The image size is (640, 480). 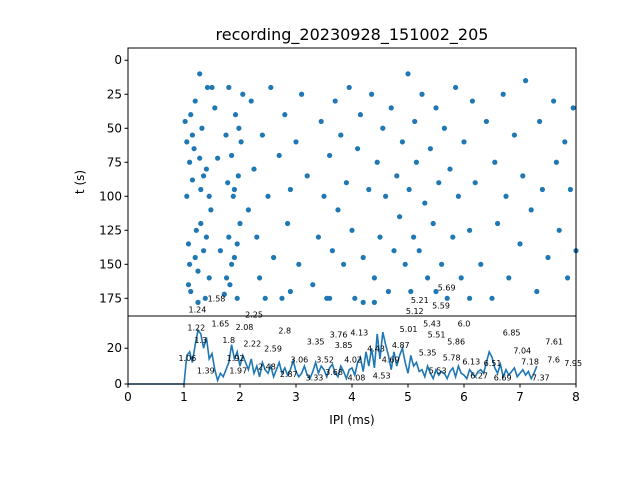 I want to click on peak-label: 5.69, so click(x=447, y=288).